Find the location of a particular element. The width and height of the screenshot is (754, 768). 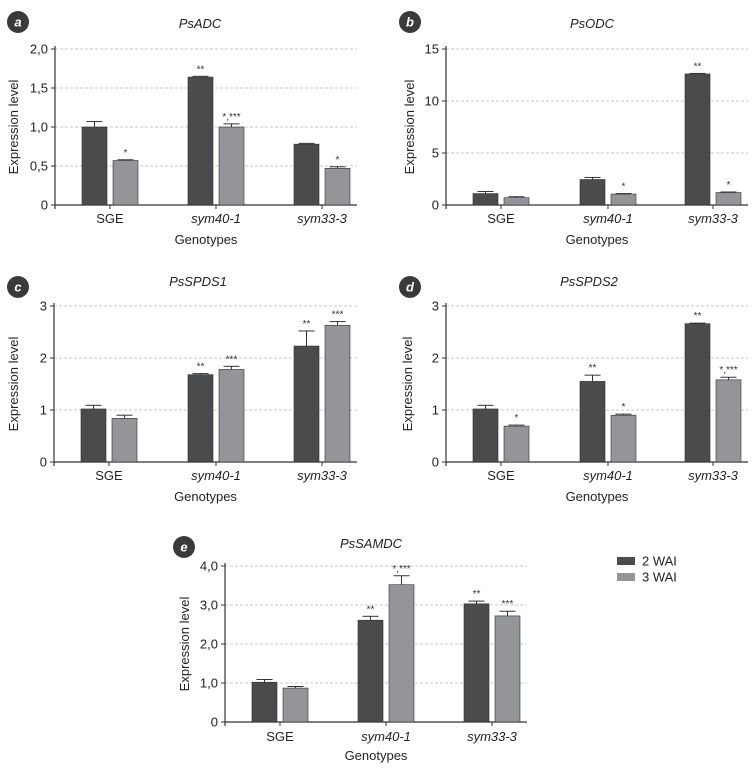

panel-badge-label: d is located at coordinates (410, 287).